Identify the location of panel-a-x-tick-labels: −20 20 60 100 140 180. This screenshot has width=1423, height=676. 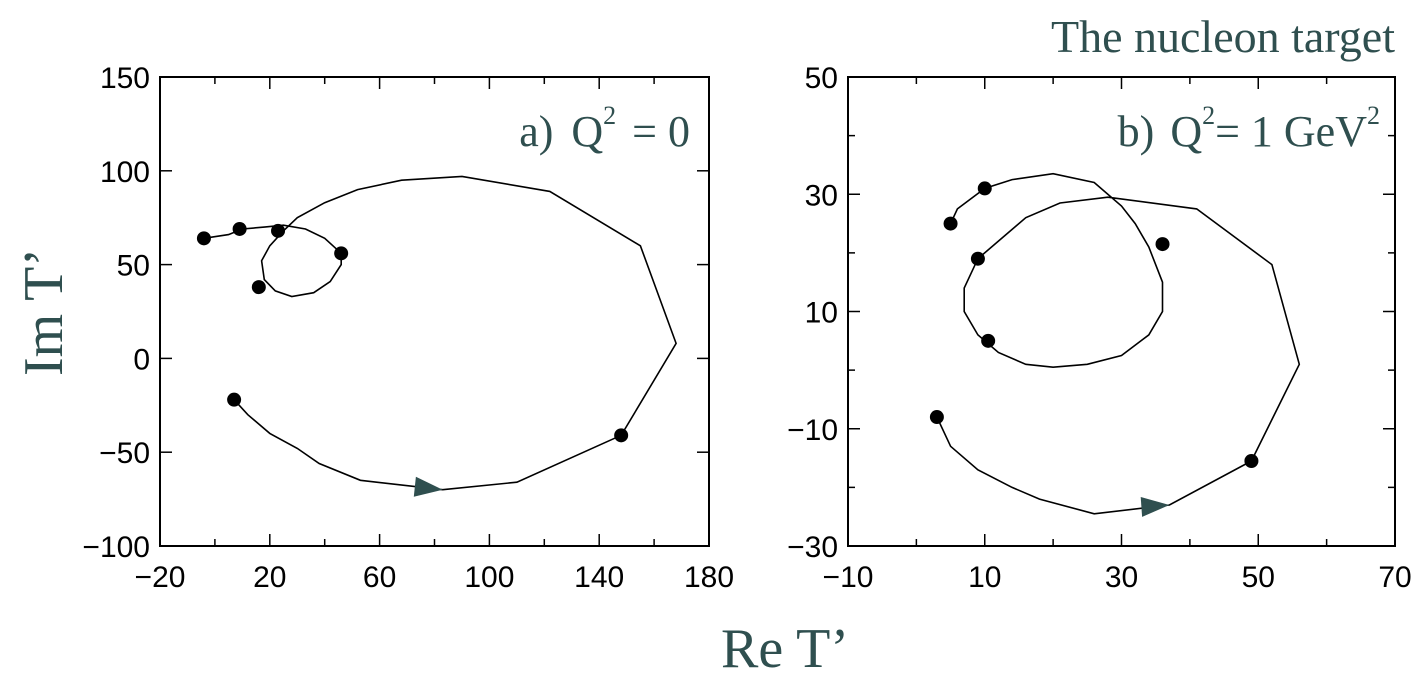
(434, 577).